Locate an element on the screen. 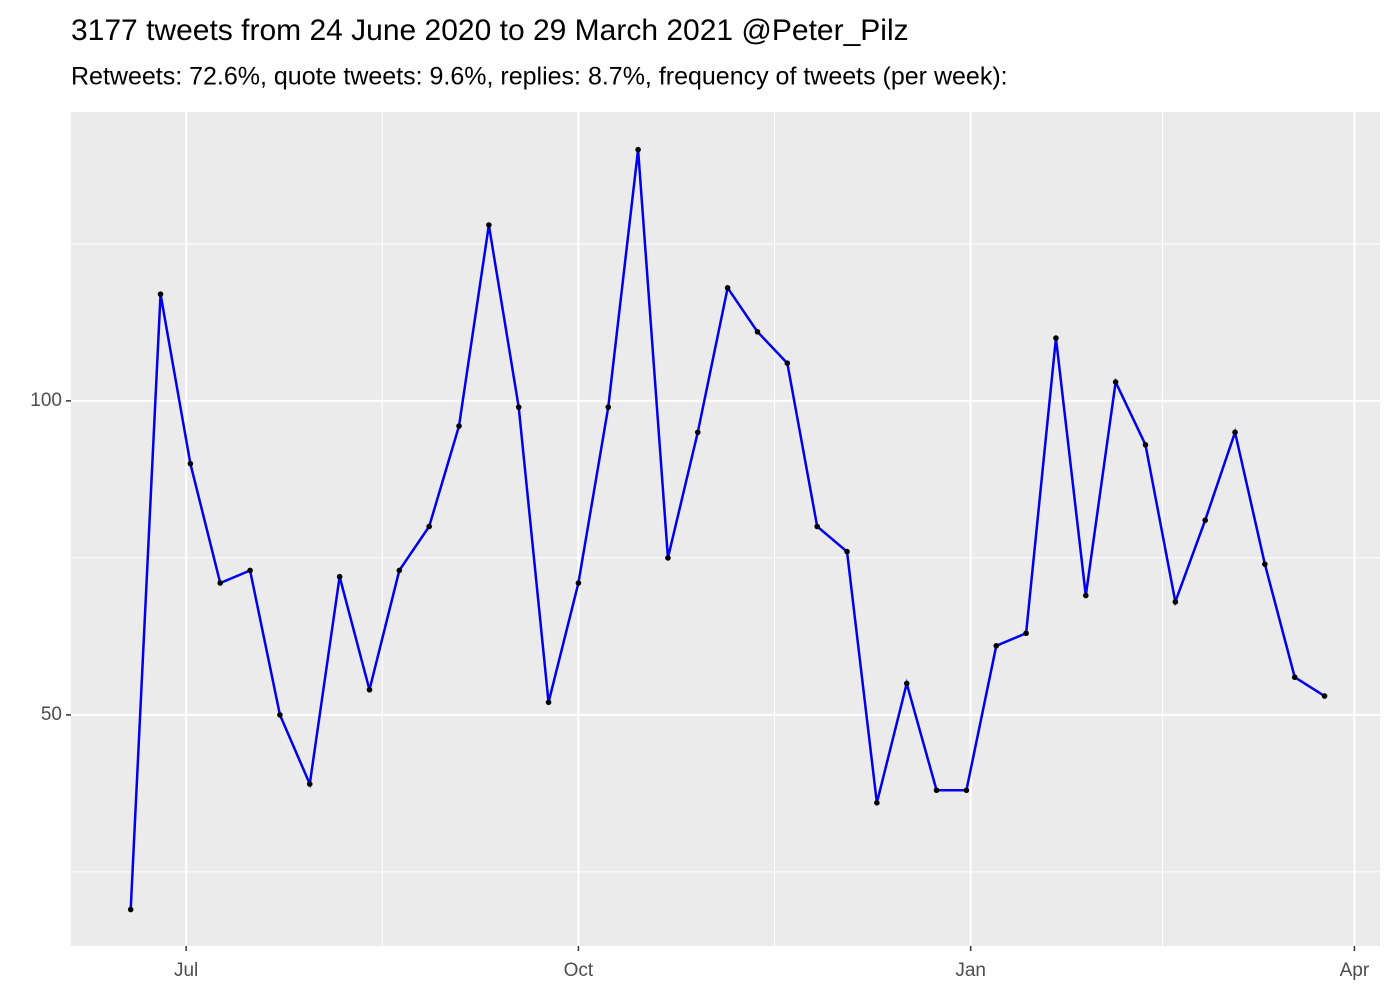  x-tick-label: Oct is located at coordinates (579, 970).